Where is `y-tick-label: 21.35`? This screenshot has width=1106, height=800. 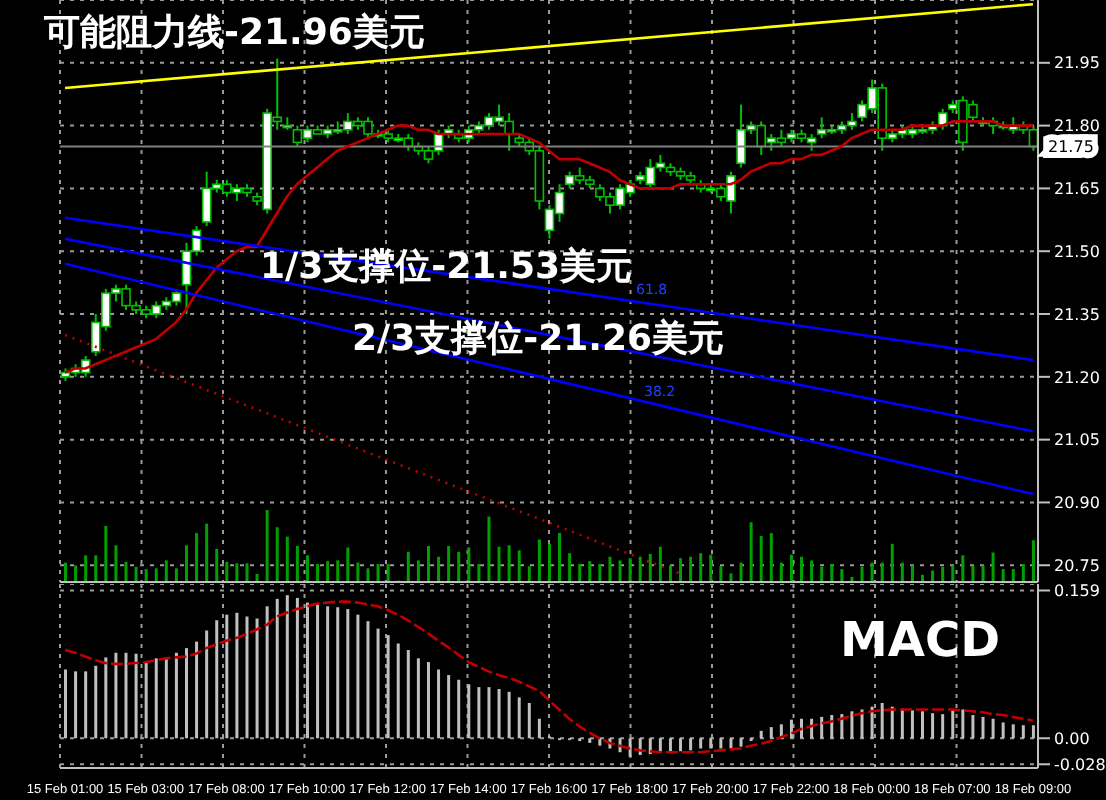
y-tick-label: 21.35 is located at coordinates (1077, 314).